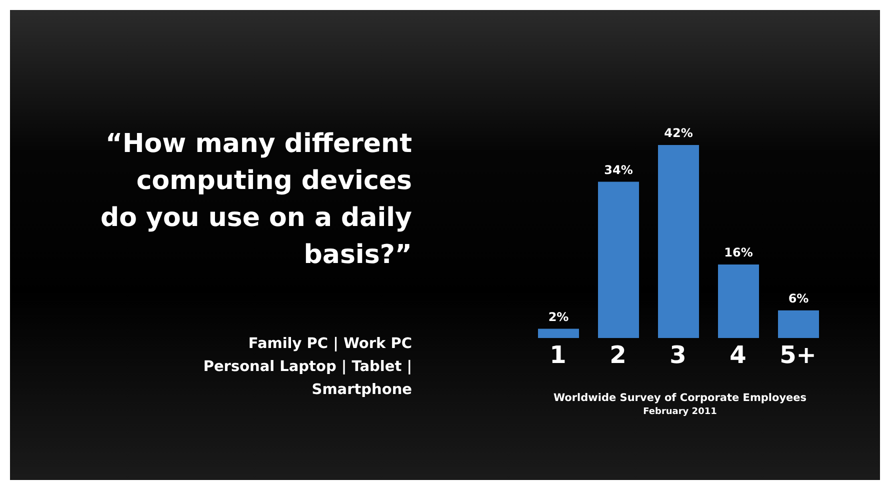 The width and height of the screenshot is (890, 490). I want to click on x-tick-label: 5+, so click(798, 355).